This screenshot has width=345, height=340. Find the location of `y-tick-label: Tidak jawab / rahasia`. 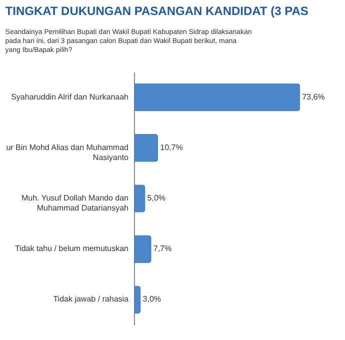

y-tick-label: Tidak jawab / rahasia is located at coordinates (91, 299).